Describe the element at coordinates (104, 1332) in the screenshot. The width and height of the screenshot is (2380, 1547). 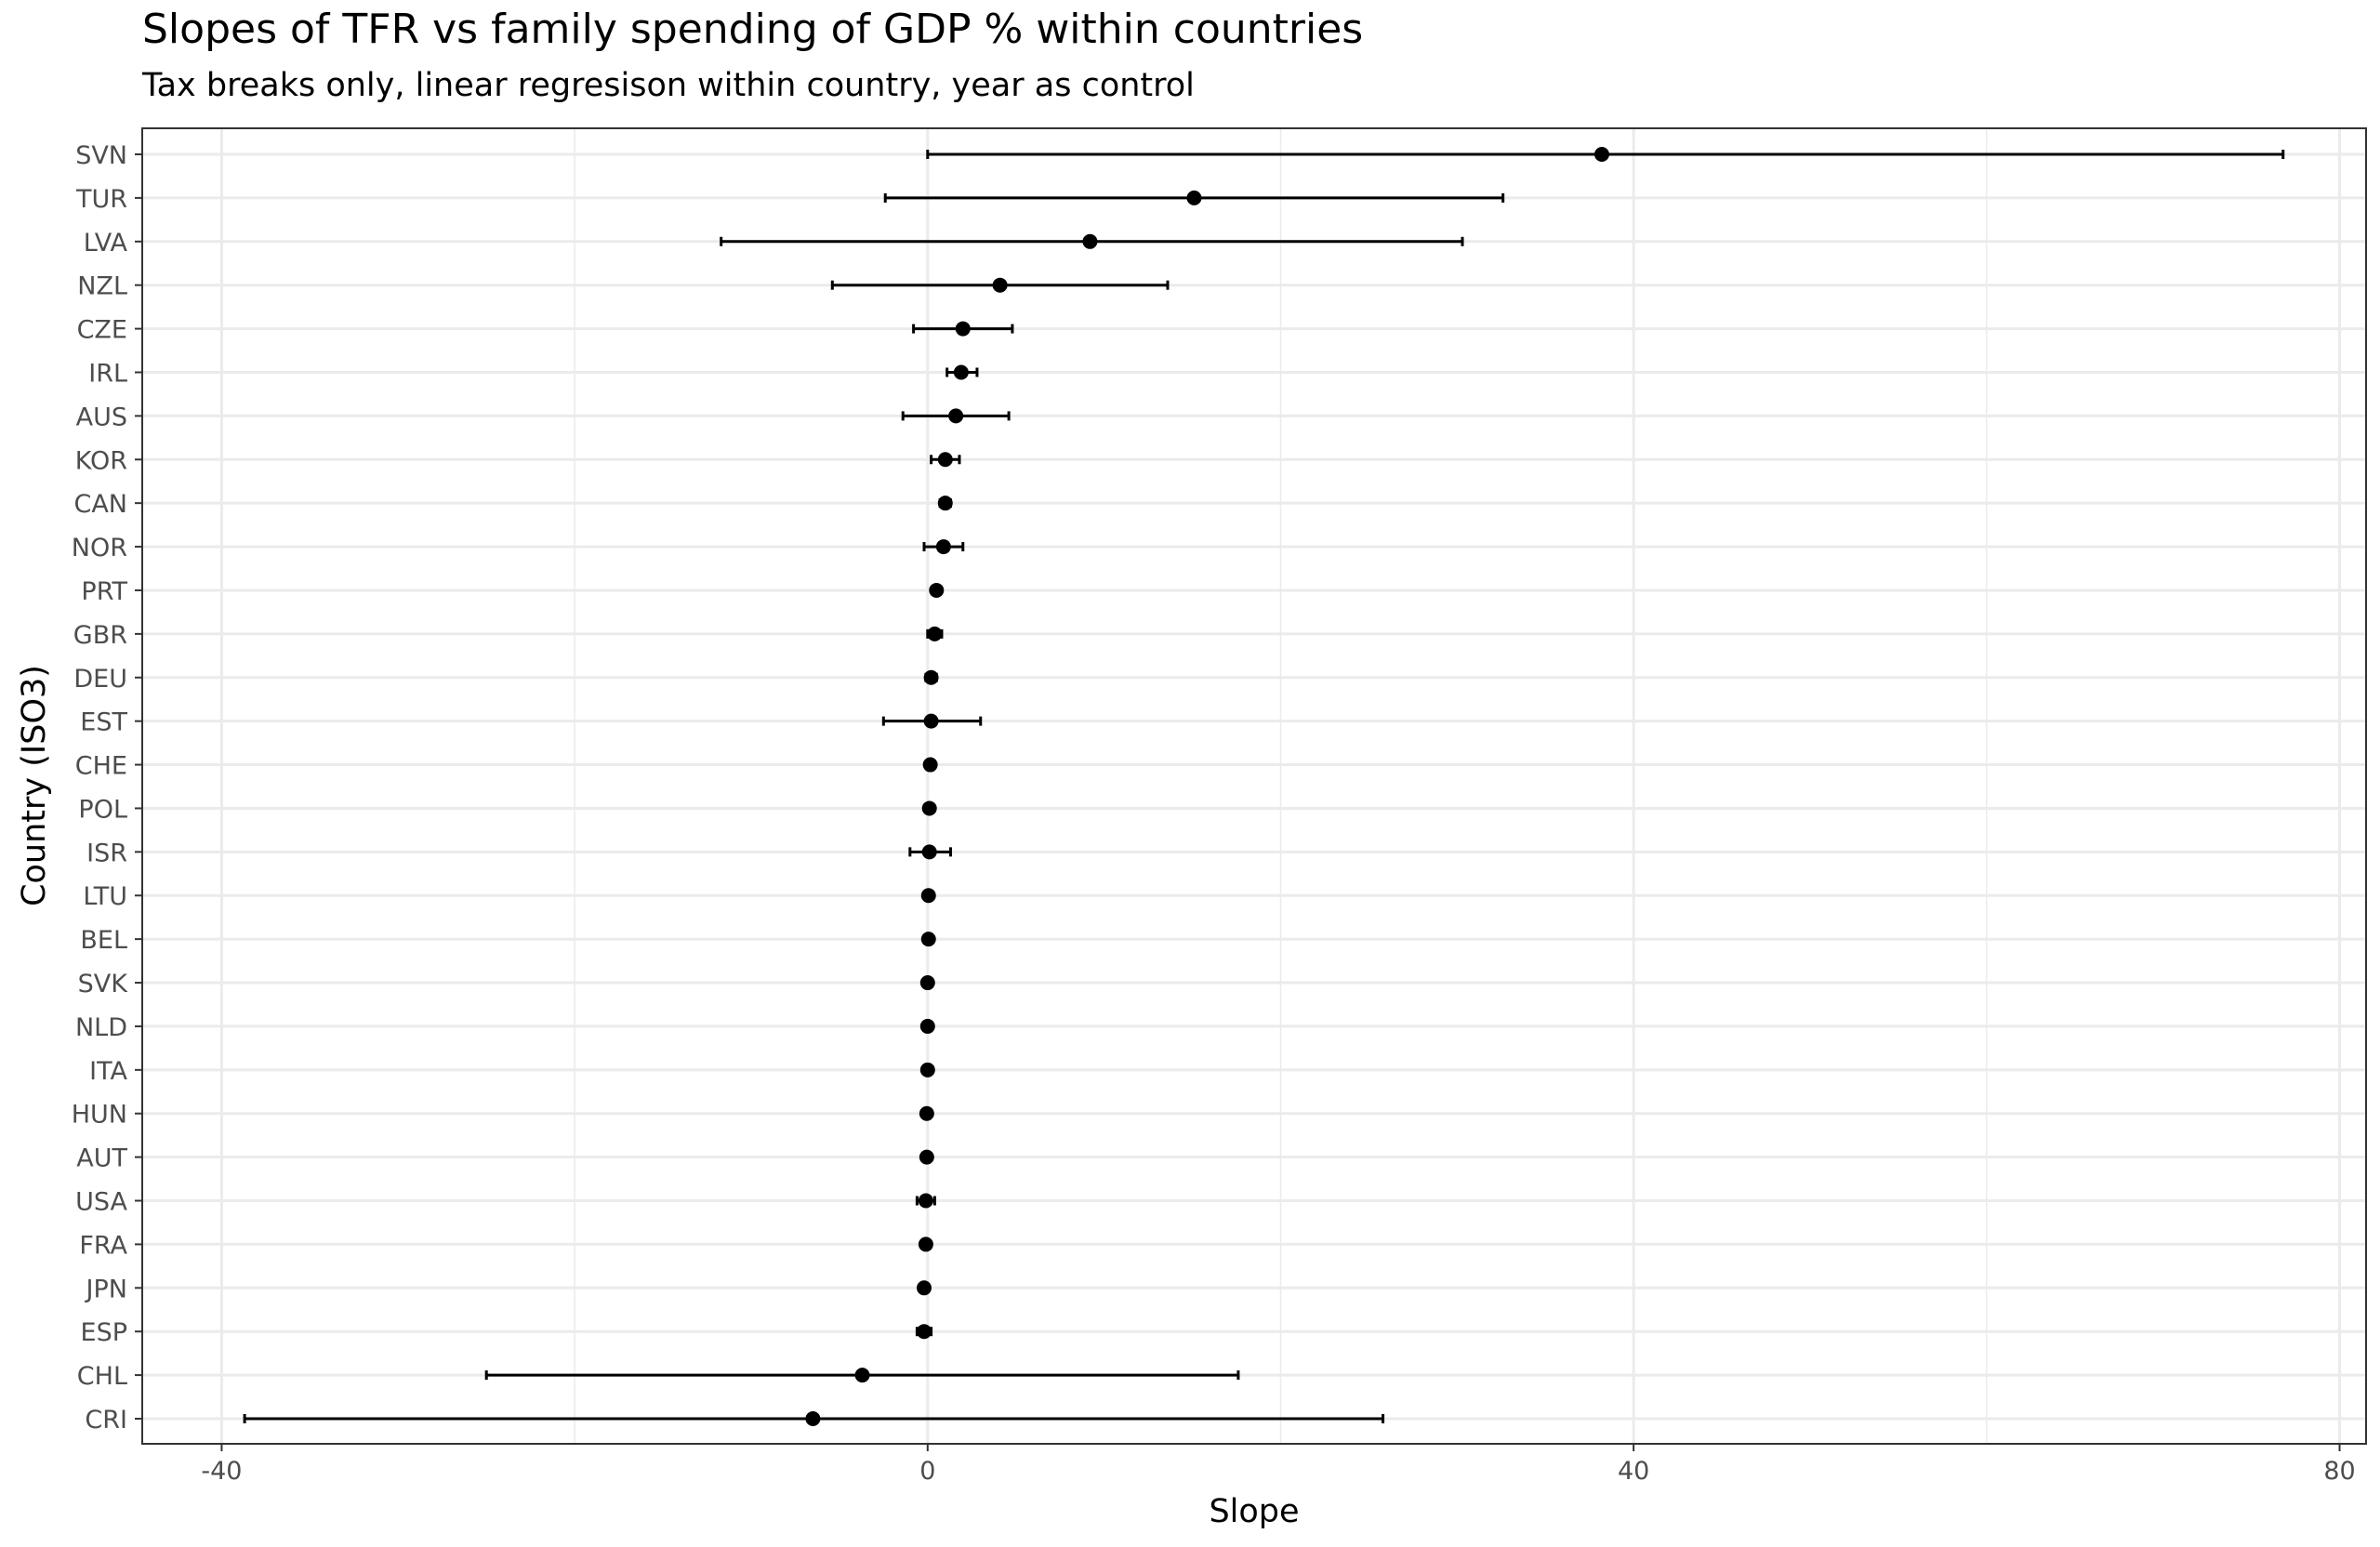
I see `y-tick-label: ESP` at that location.